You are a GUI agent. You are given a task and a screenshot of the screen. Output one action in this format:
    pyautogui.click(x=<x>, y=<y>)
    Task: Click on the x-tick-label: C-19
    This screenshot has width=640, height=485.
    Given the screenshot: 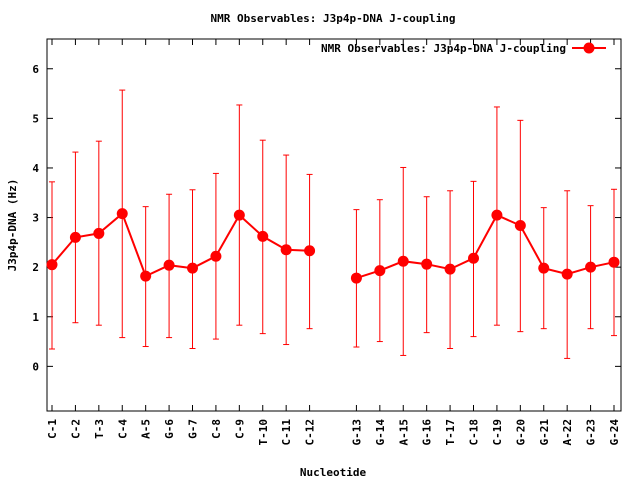 What is the action you would take?
    pyautogui.click(x=497, y=432)
    